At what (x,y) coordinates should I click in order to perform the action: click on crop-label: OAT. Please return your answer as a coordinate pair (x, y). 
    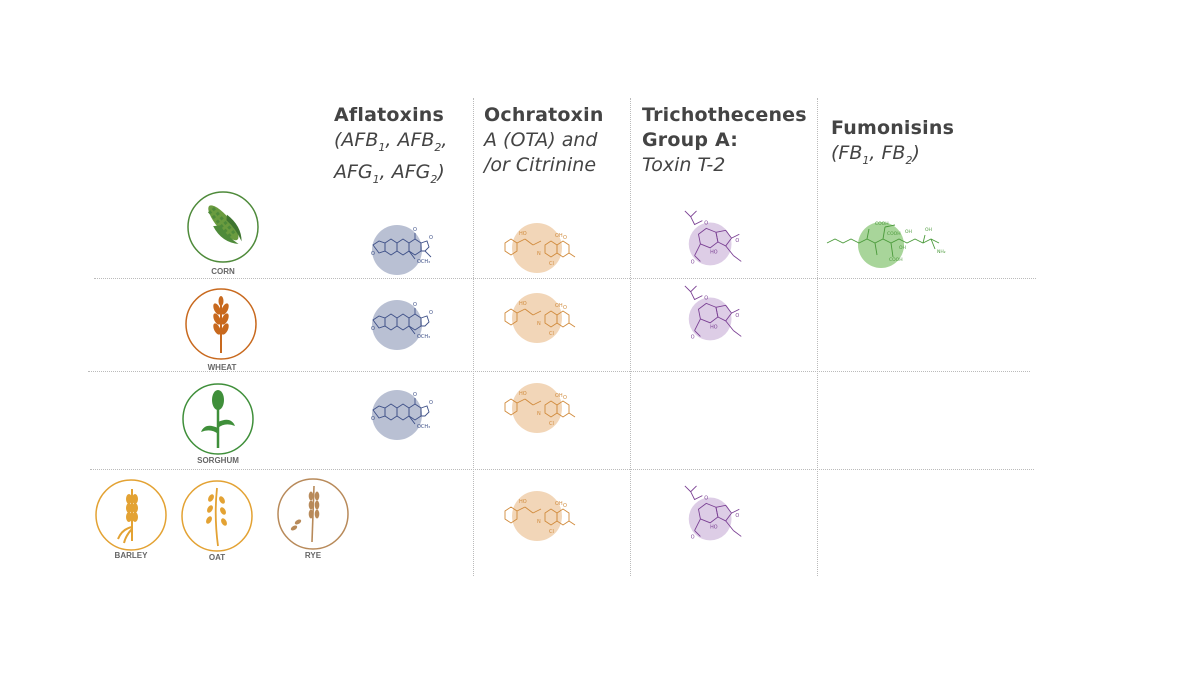
    Looking at the image, I should click on (217, 557).